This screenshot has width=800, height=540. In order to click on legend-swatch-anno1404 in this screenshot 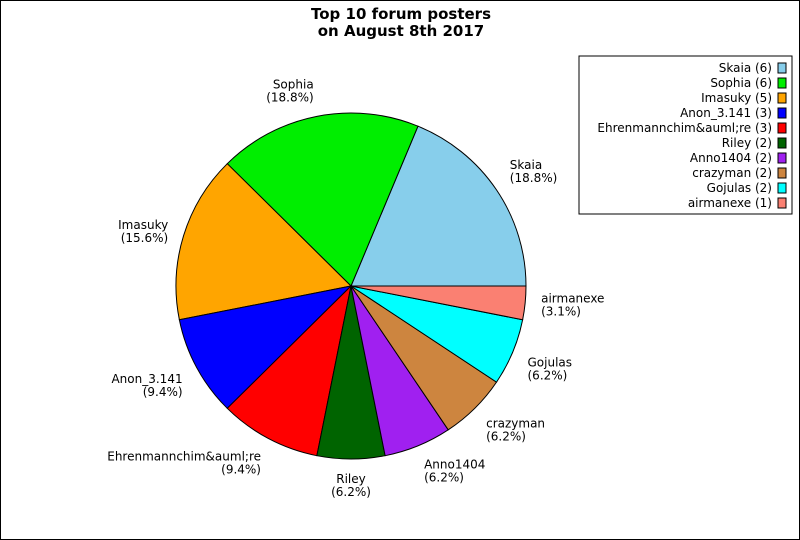, I will do `click(782, 158)`.